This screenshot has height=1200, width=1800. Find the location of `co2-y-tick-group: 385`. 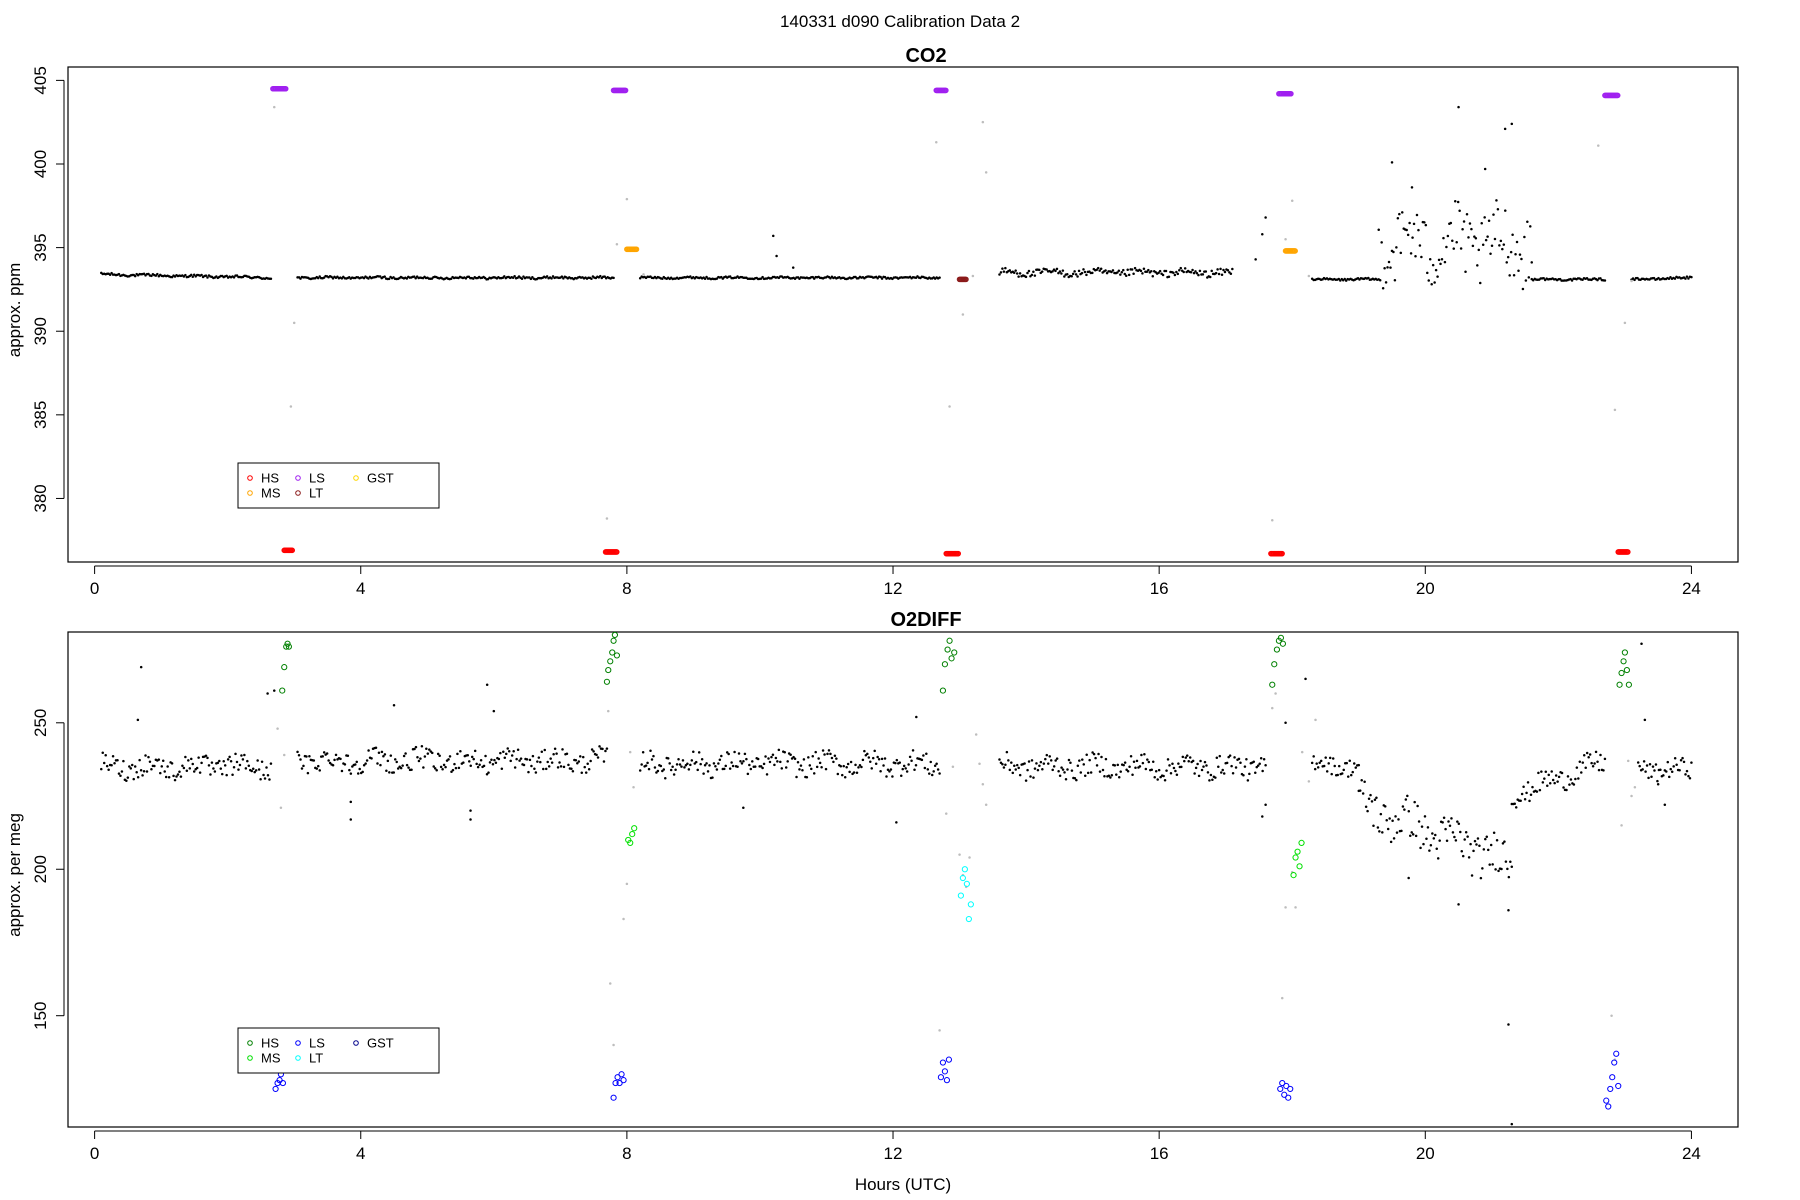

co2-y-tick-group: 385 is located at coordinates (40, 415).